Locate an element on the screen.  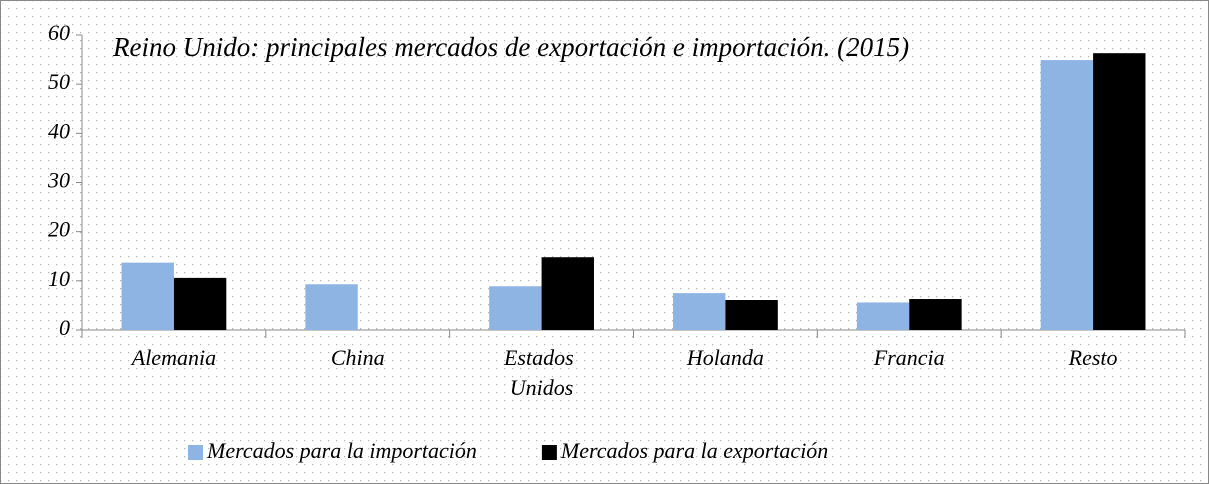
x-tick-label: Estados Unidos is located at coordinates (541, 372).